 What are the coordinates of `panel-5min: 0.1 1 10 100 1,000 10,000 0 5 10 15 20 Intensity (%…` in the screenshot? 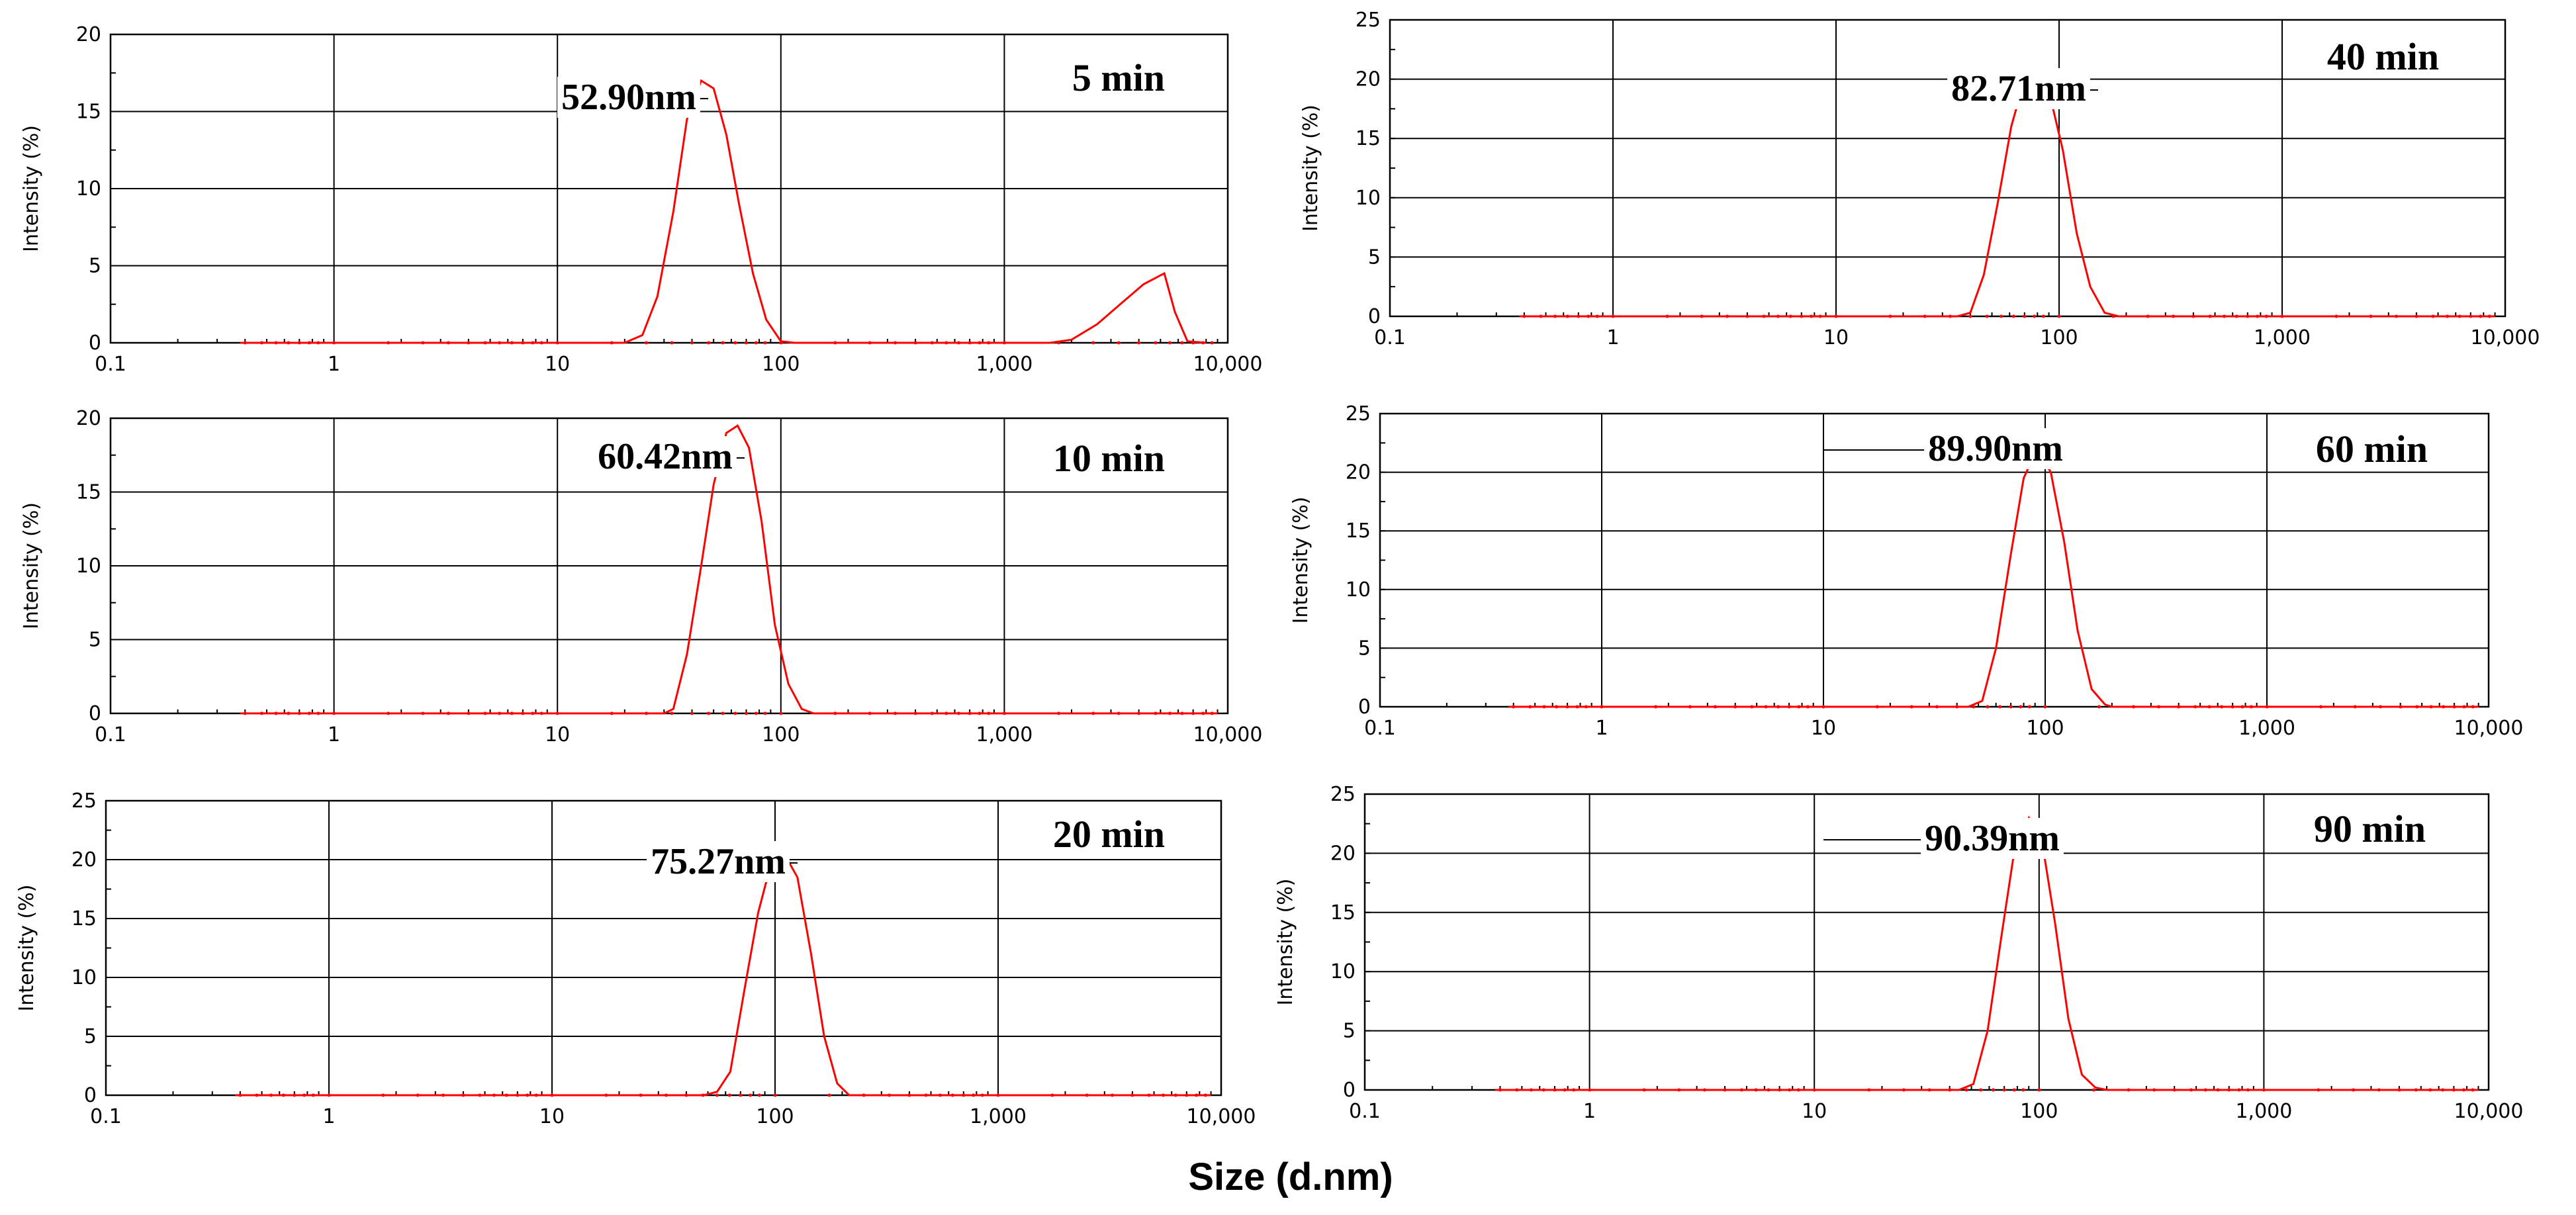 It's located at (641, 199).